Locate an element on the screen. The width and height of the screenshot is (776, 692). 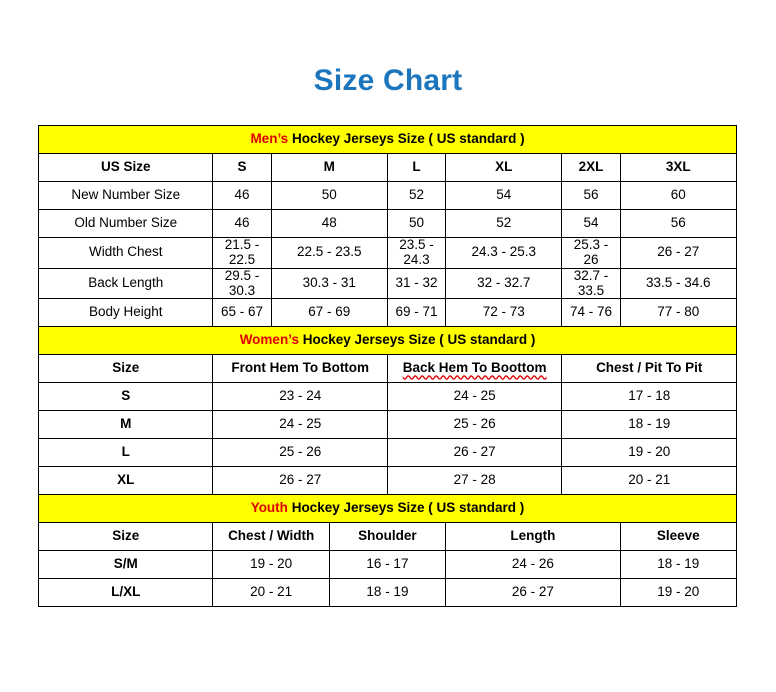
column-header: 3XL is located at coordinates (678, 167).